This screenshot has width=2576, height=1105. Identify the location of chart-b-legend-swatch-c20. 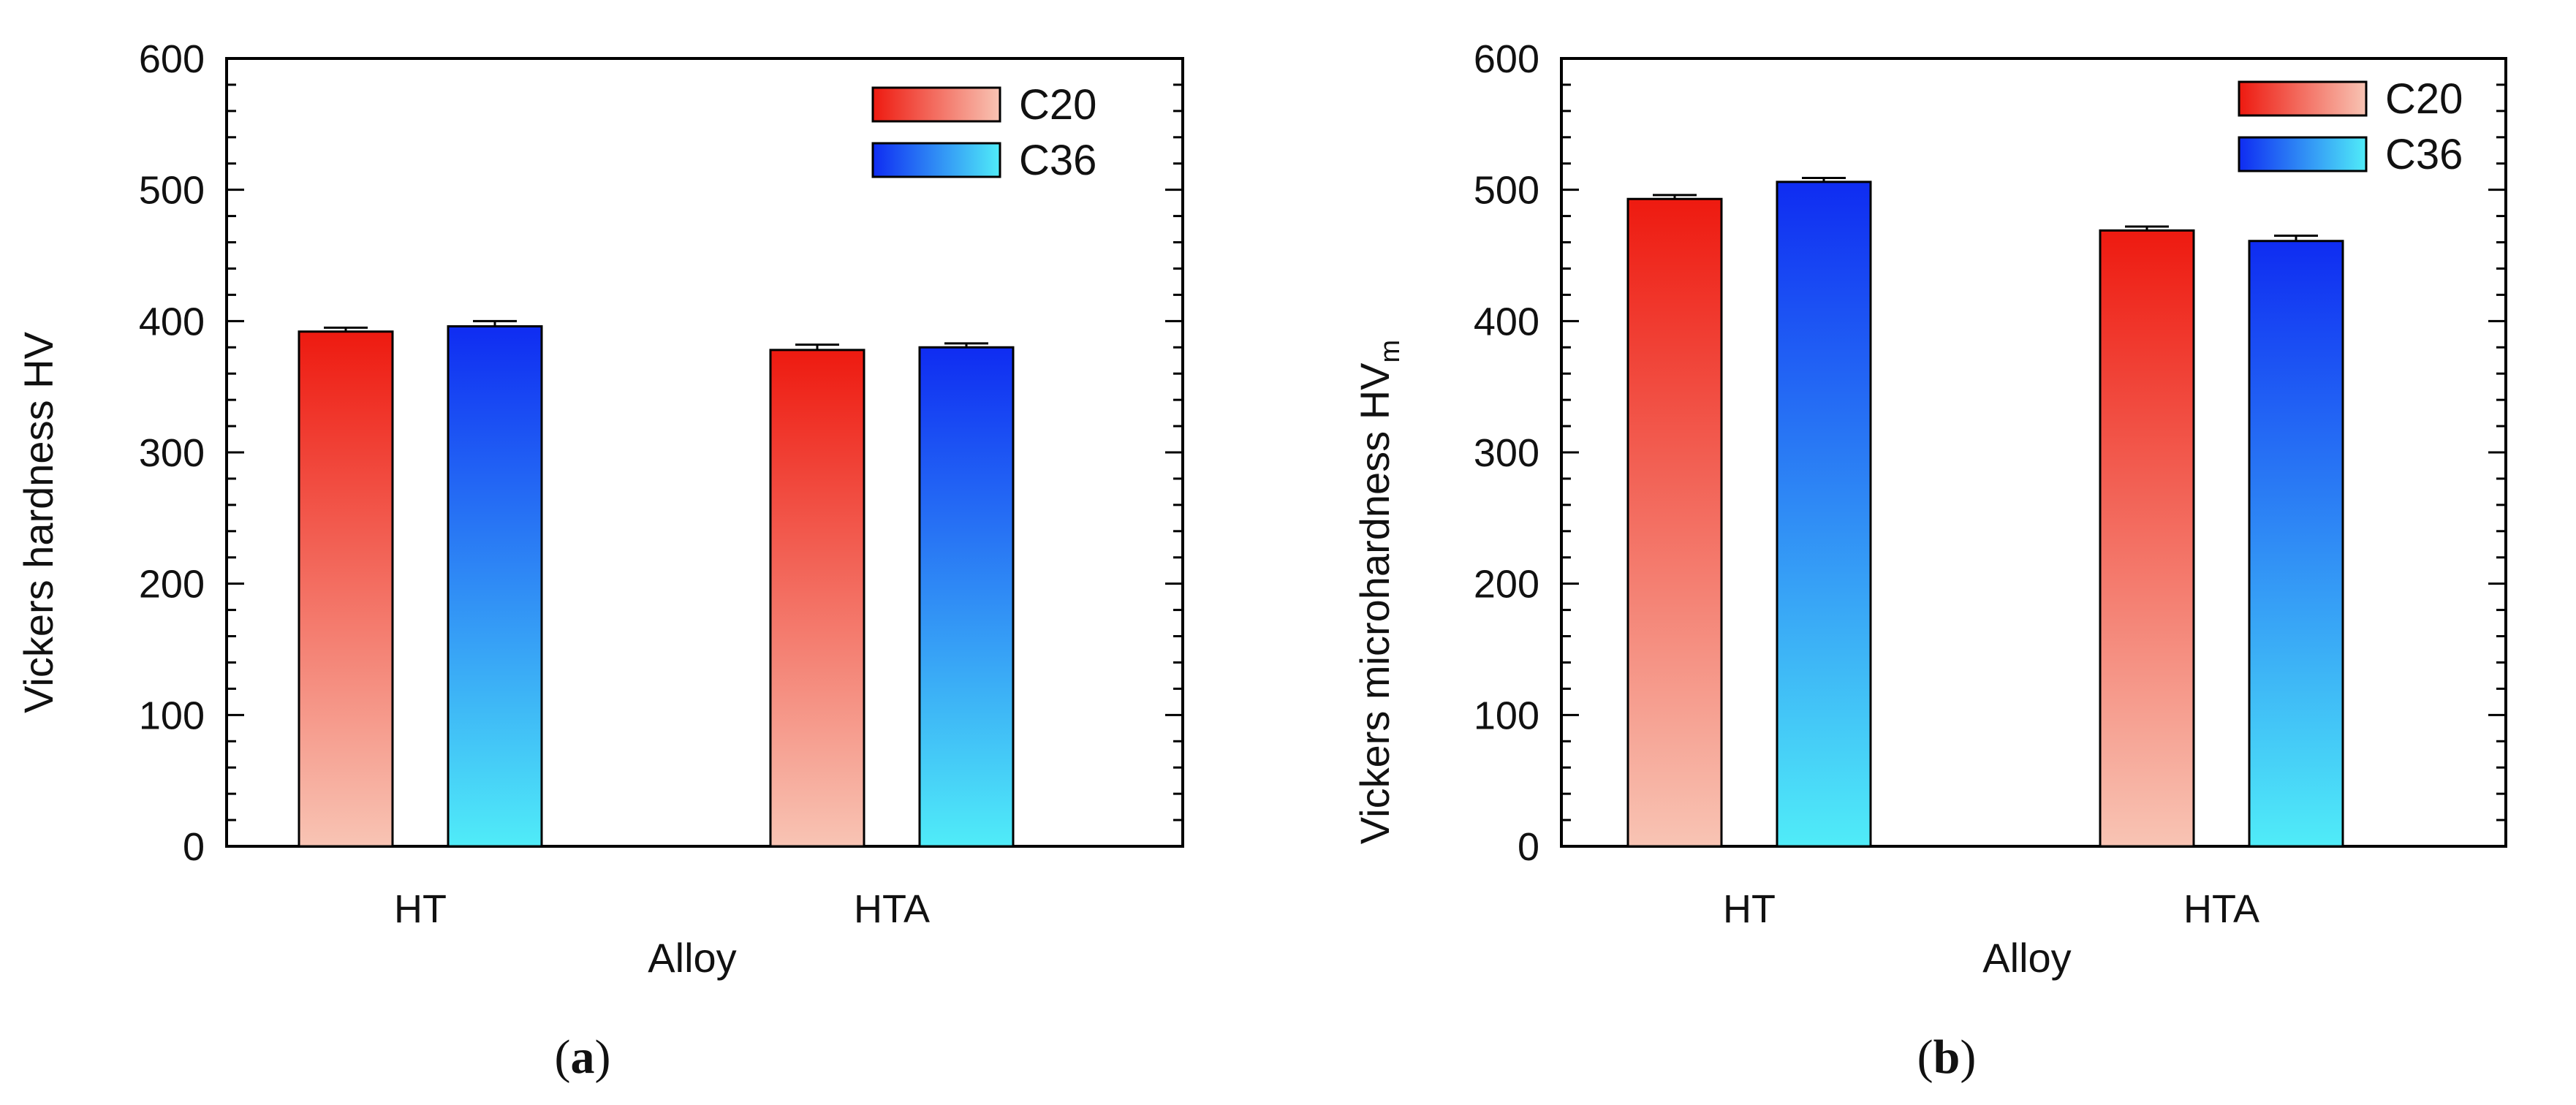
(2303, 98).